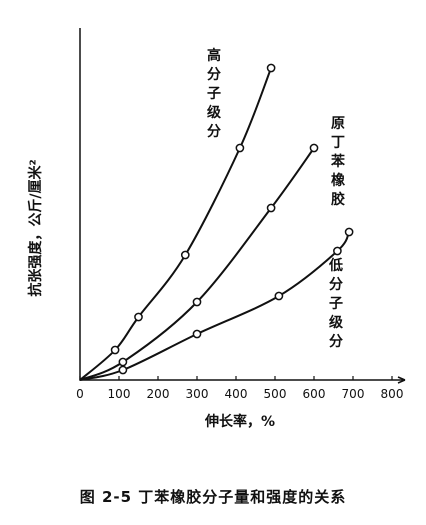 This screenshot has height=525, width=426. I want to click on x-tick-label-100: 100, so click(119, 394).